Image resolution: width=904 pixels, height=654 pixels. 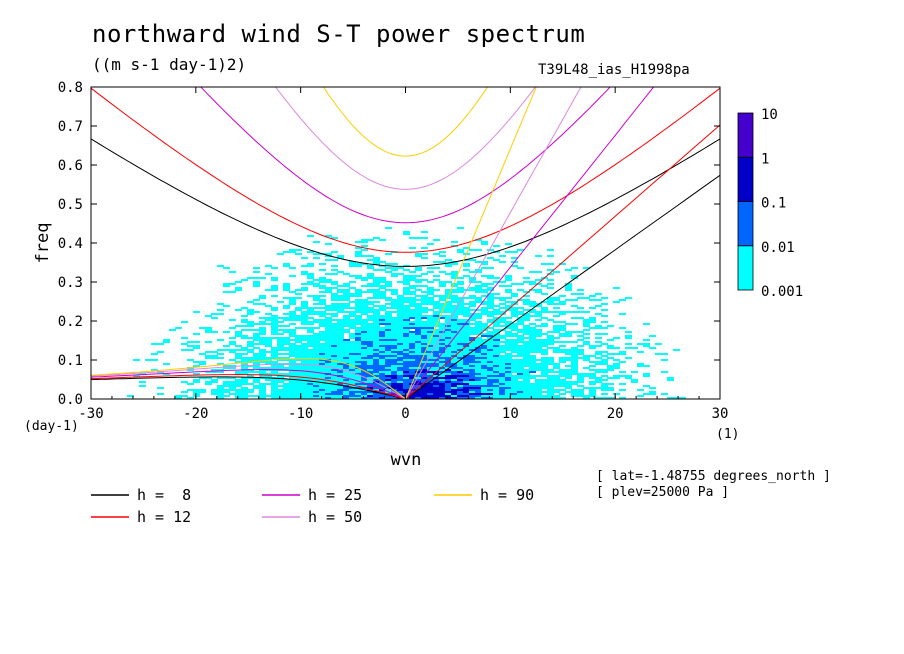 What do you see at coordinates (300, 414) in the screenshot?
I see `x-tick-label: -10` at bounding box center [300, 414].